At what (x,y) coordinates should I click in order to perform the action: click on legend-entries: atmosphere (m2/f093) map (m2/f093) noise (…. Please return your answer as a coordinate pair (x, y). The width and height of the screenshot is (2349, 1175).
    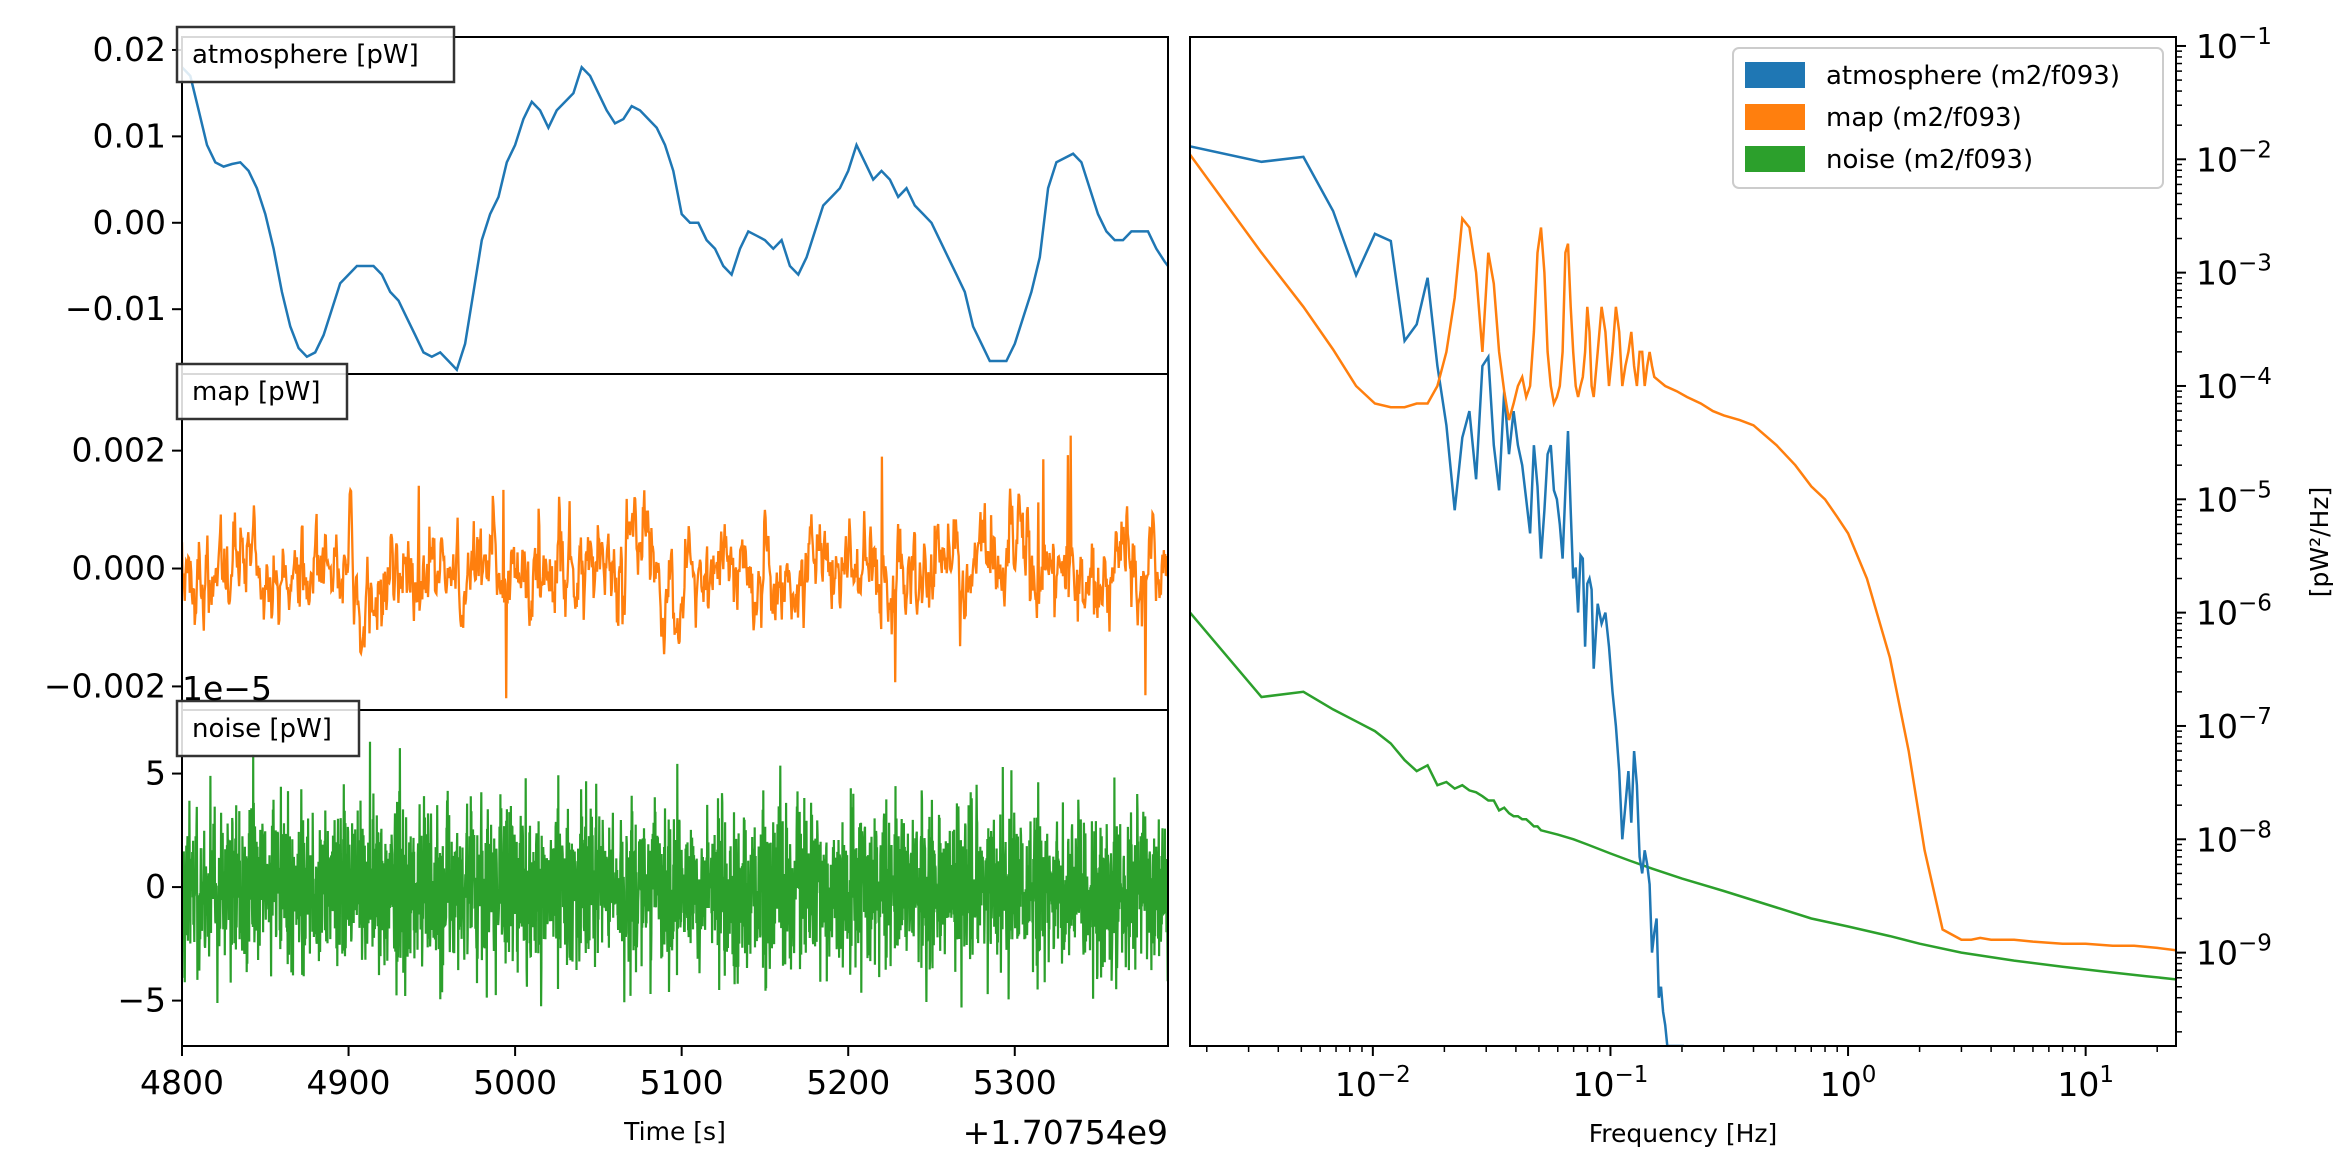
    Looking at the image, I should click on (1932, 118).